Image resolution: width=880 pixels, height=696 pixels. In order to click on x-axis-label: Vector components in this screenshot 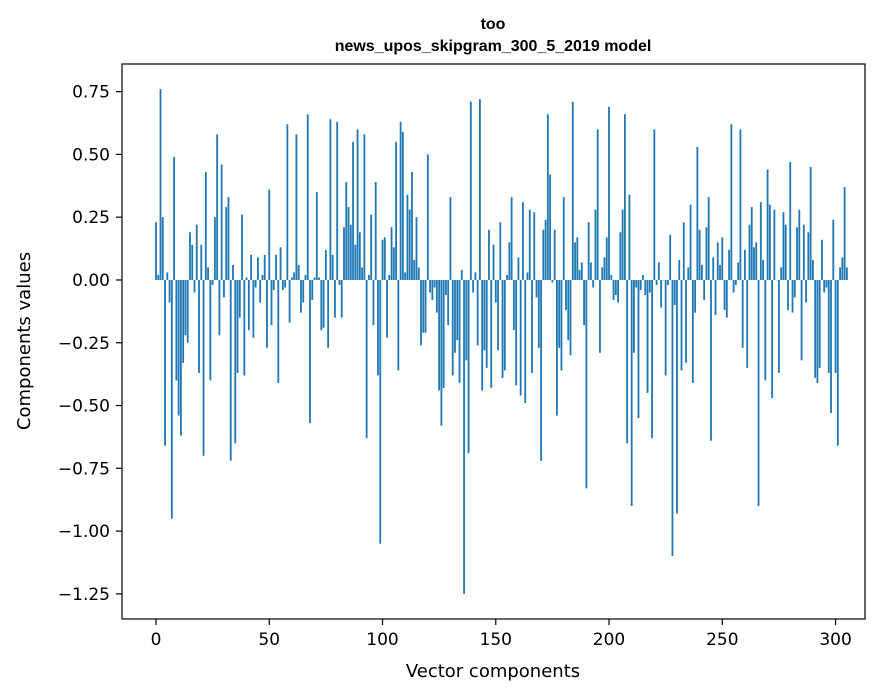, I will do `click(493, 671)`.